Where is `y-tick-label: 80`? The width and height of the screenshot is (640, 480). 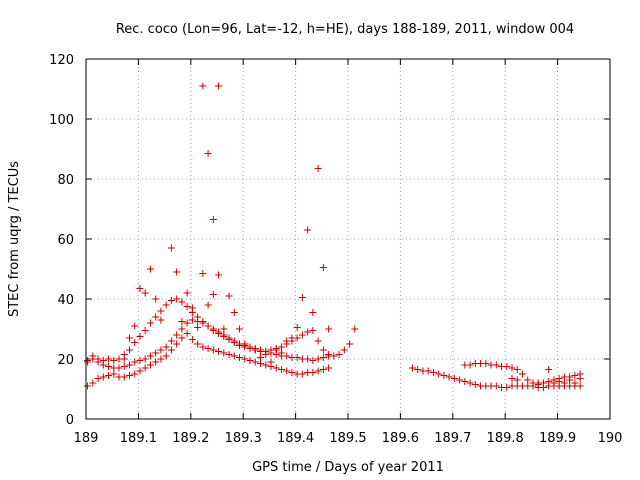
y-tick-label: 80 is located at coordinates (65, 180).